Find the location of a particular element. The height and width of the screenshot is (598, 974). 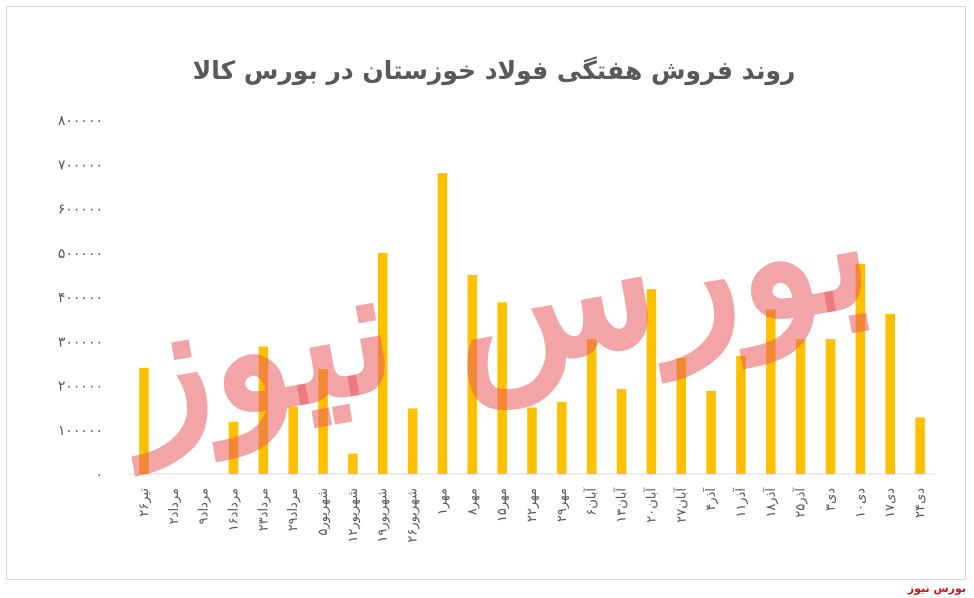

x-tick-label: ۶آبان is located at coordinates (591, 501).